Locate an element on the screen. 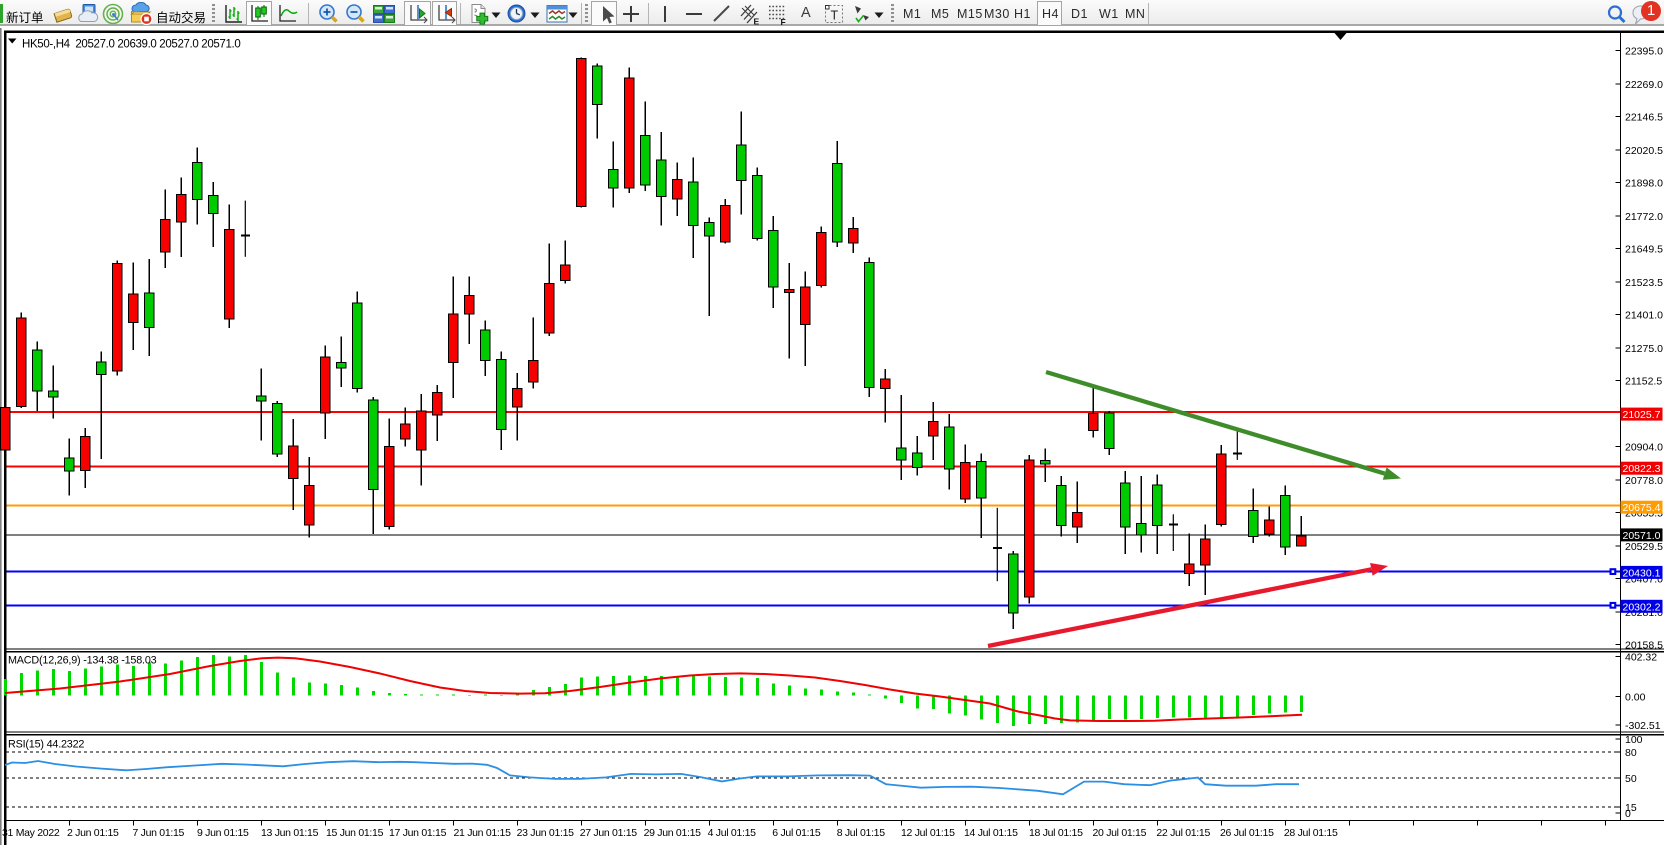 This screenshot has width=1664, height=845. svg-text: 12 Jul 01:15 is located at coordinates (928, 833).